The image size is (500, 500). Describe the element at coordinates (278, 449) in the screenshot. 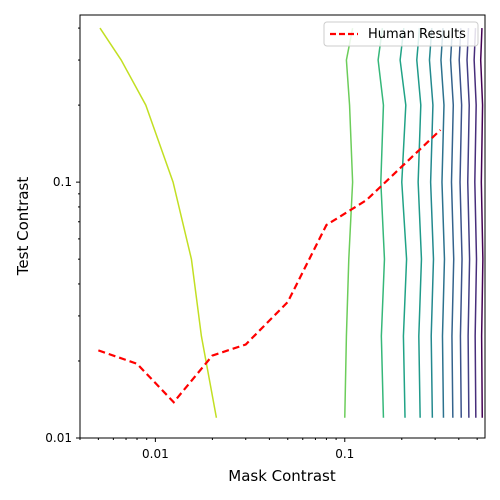

I see `x-axis-ticks: 0.01 0.1` at that location.